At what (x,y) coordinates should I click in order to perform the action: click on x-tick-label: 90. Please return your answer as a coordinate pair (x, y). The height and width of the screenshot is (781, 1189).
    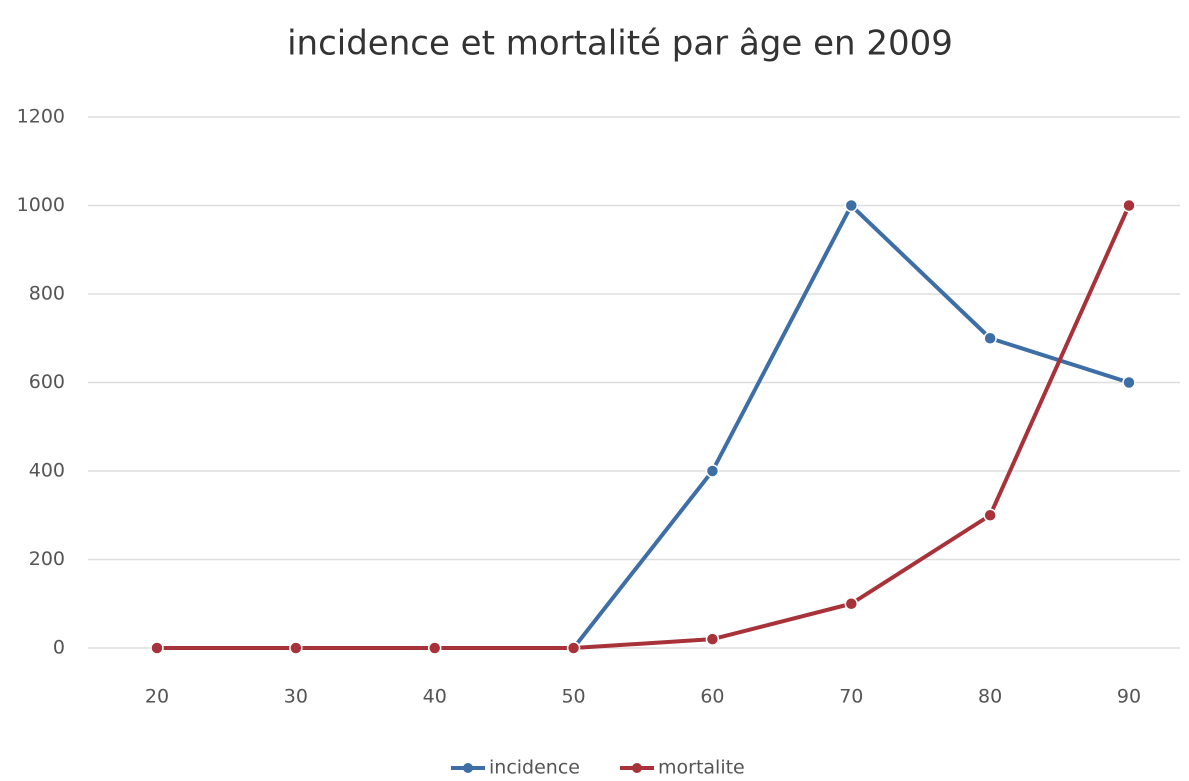
    Looking at the image, I should click on (1129, 697).